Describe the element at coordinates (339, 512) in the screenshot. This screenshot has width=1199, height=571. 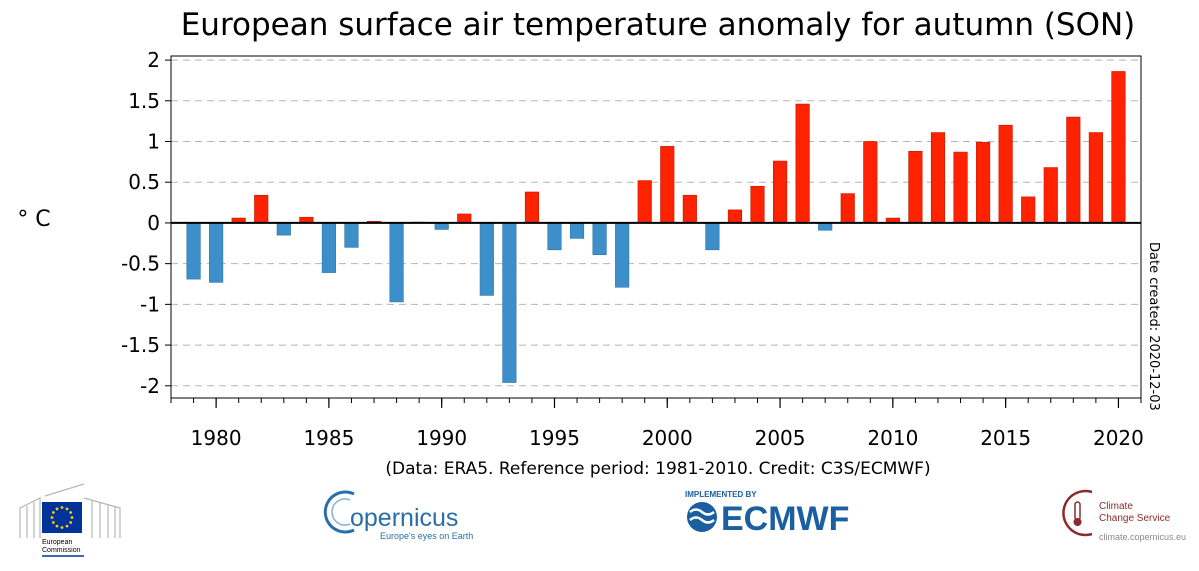
I see `copernicus-c-icon` at that location.